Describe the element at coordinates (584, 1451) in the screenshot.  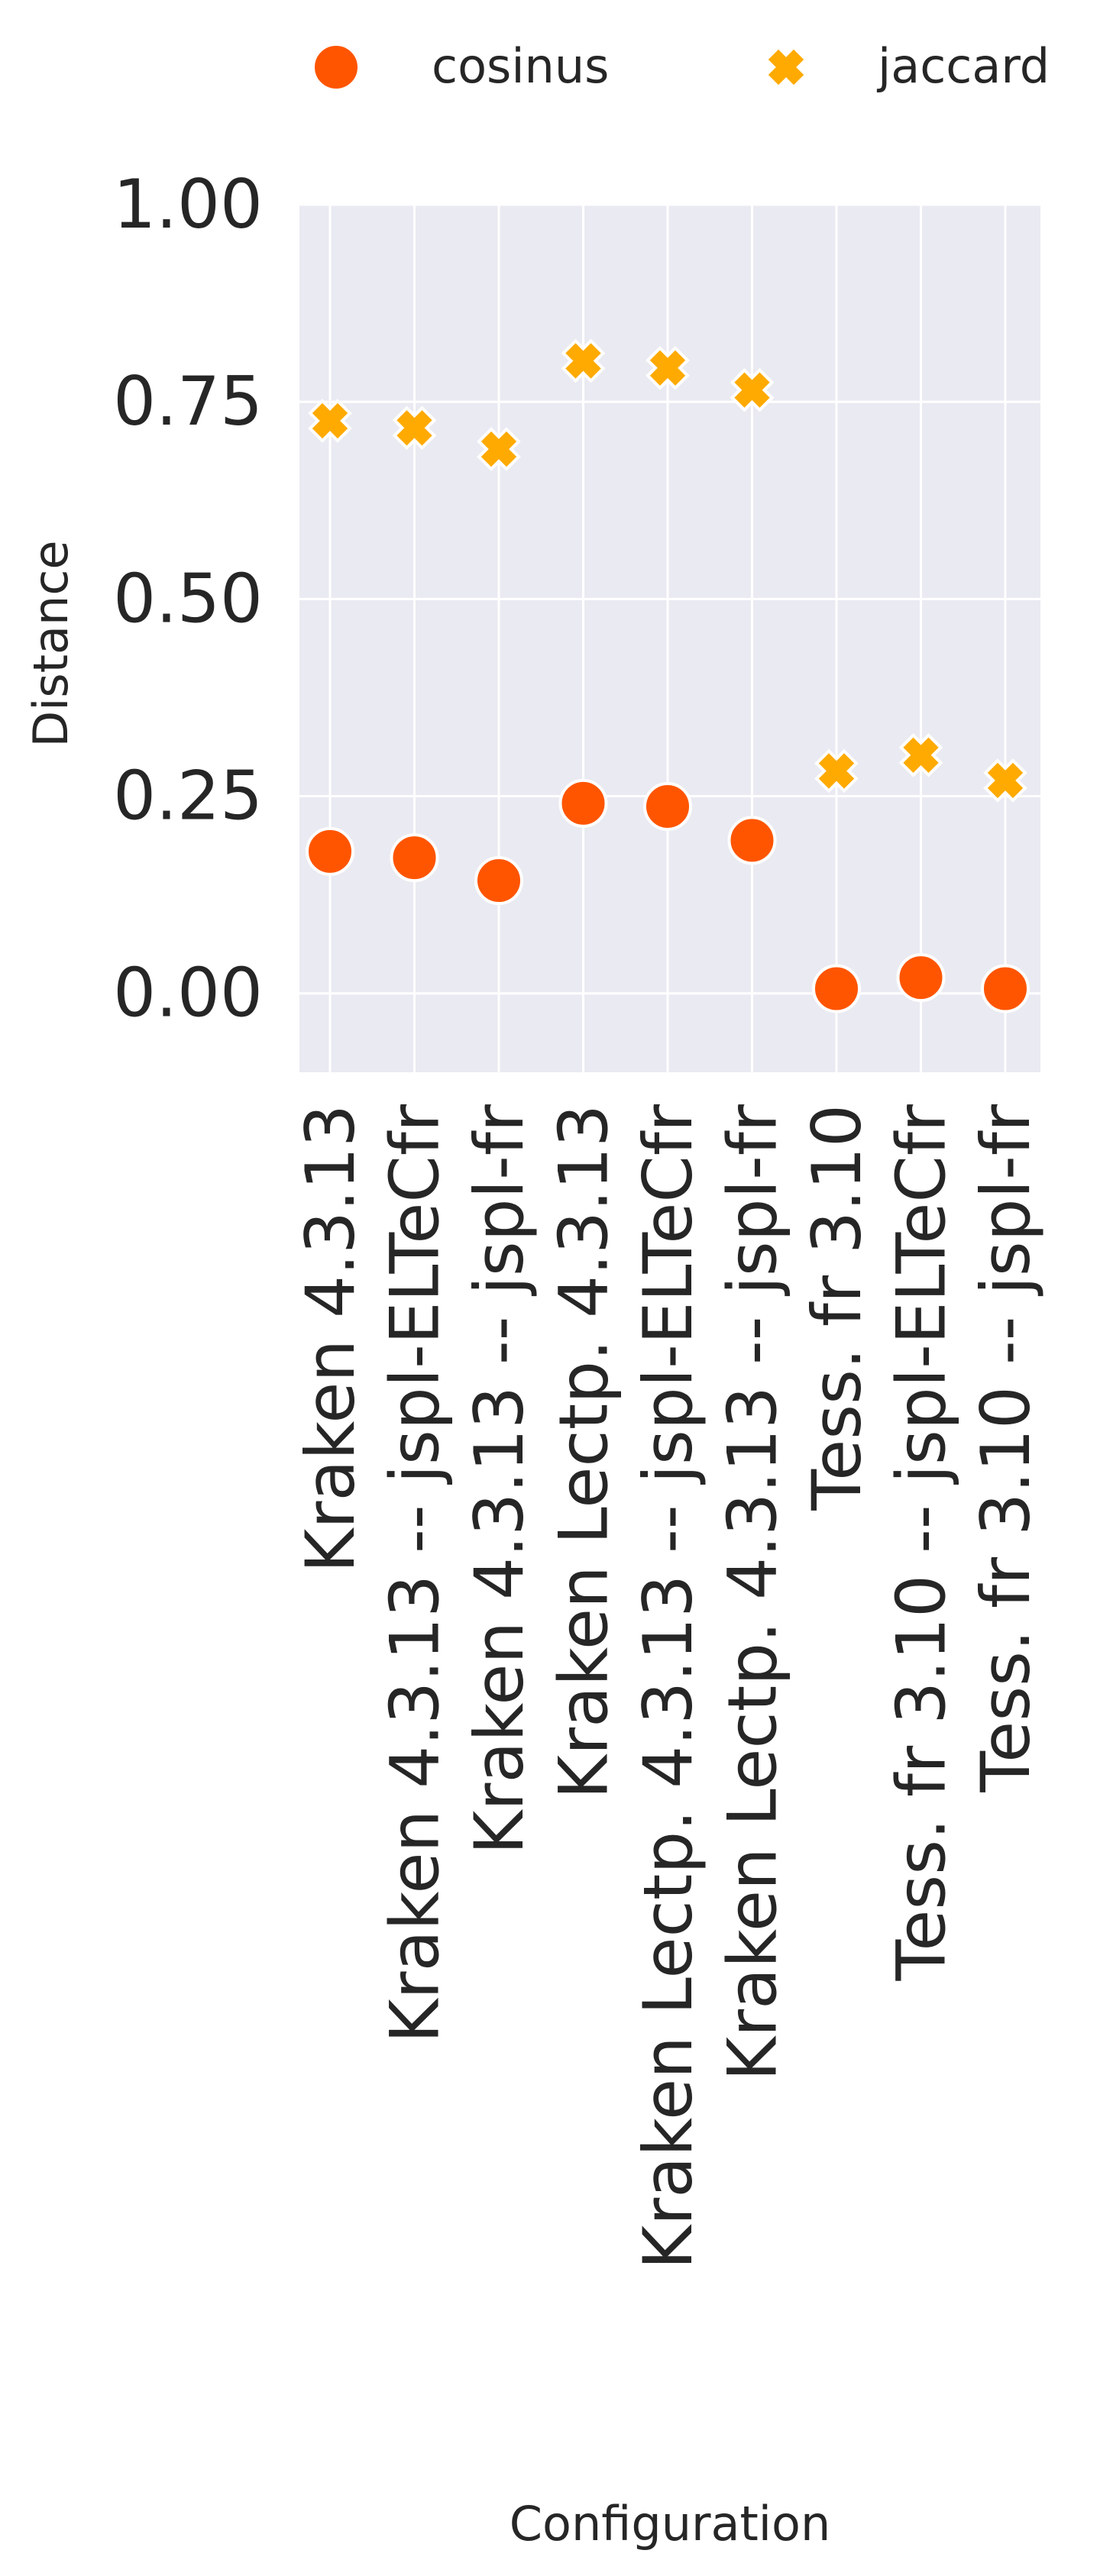
I see `x-tick-label: Kraken Lectp. 4.3.13` at that location.